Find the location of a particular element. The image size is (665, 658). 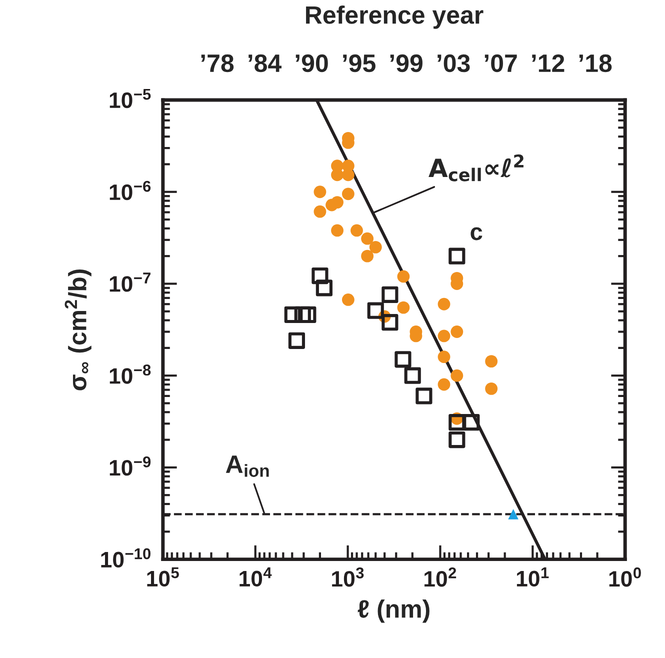

y-tick-label: 10$^{−10}$ is located at coordinates (125, 558).